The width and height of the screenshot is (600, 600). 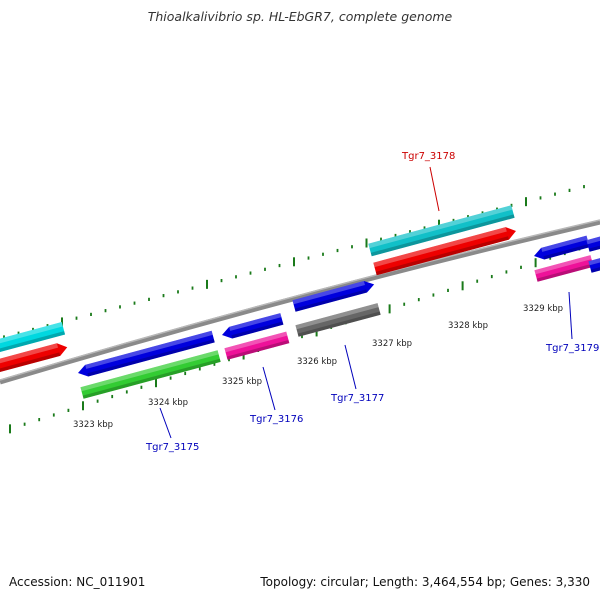 I want to click on scale-label: 3329 kbp, so click(x=543, y=309).